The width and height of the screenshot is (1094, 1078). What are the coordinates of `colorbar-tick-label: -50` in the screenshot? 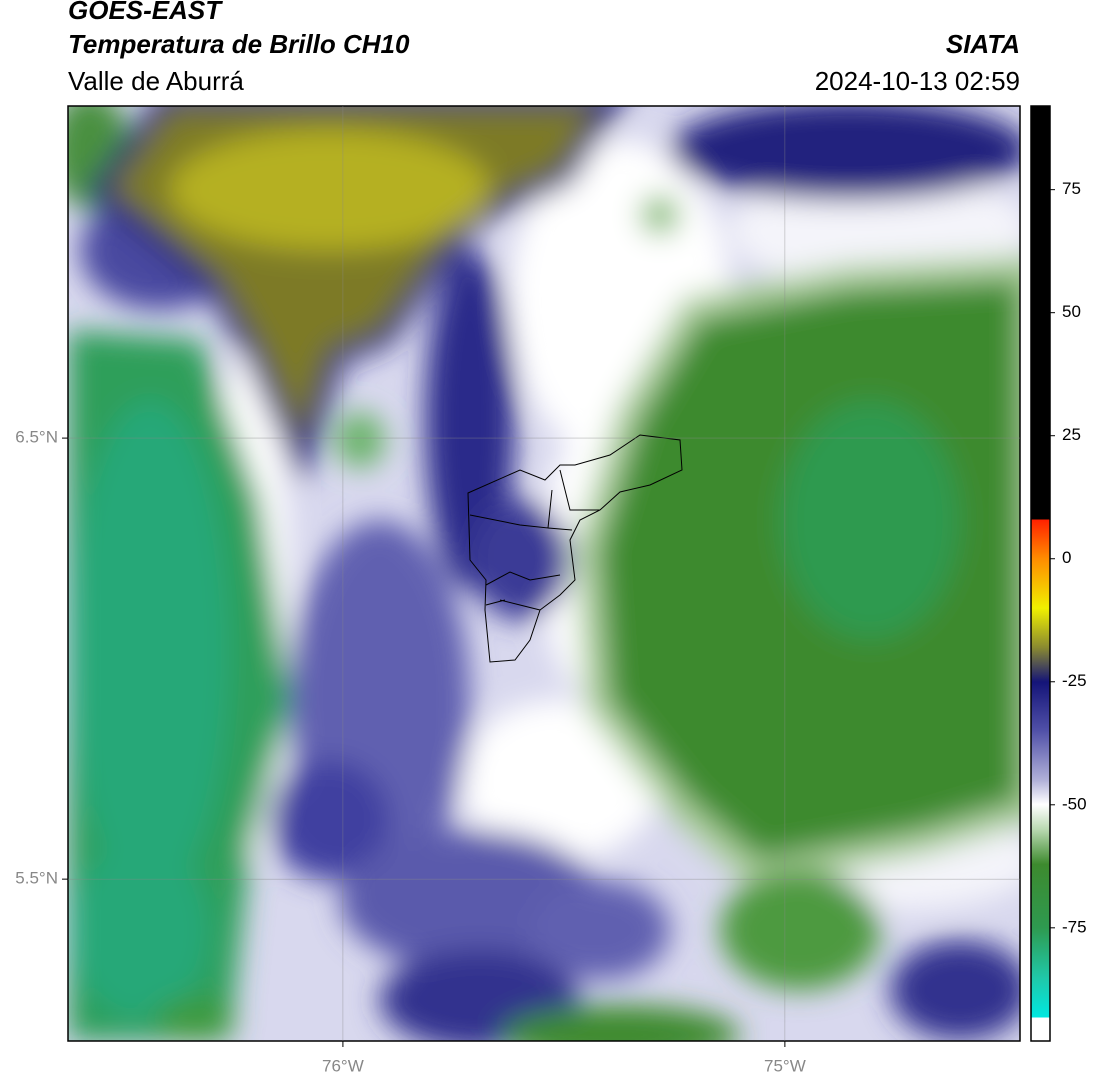 It's located at (1074, 803).